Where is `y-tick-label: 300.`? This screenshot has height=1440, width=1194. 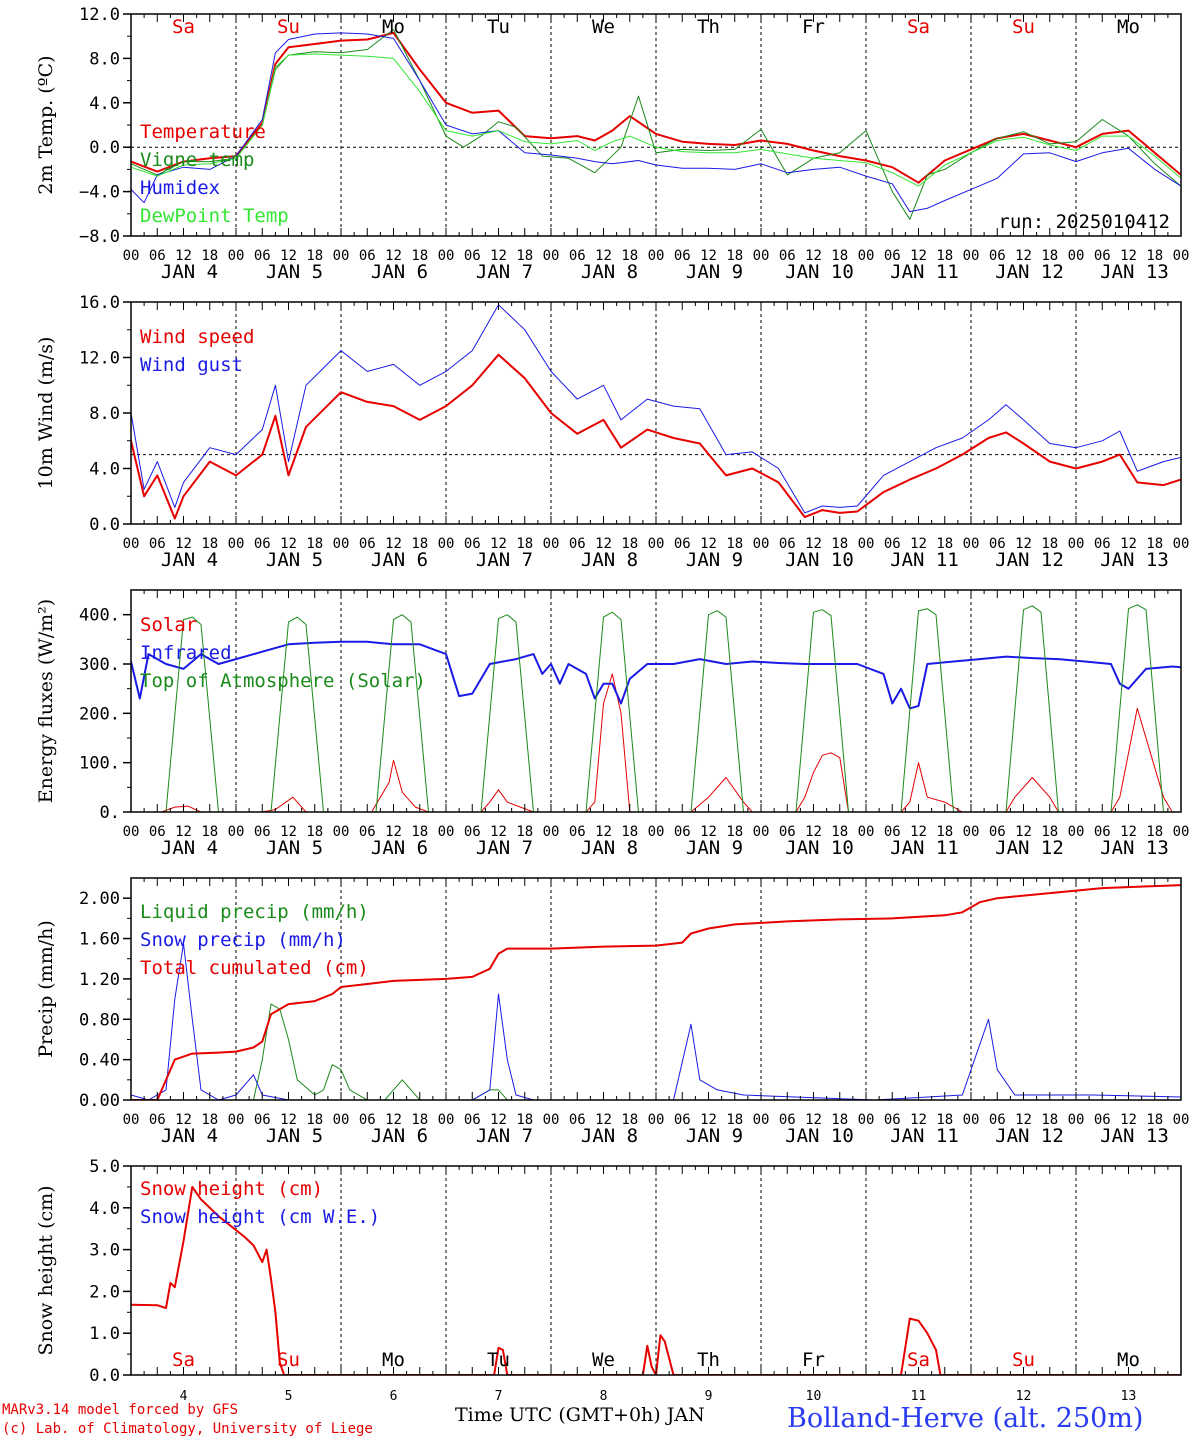
y-tick-label: 300. is located at coordinates (99, 665).